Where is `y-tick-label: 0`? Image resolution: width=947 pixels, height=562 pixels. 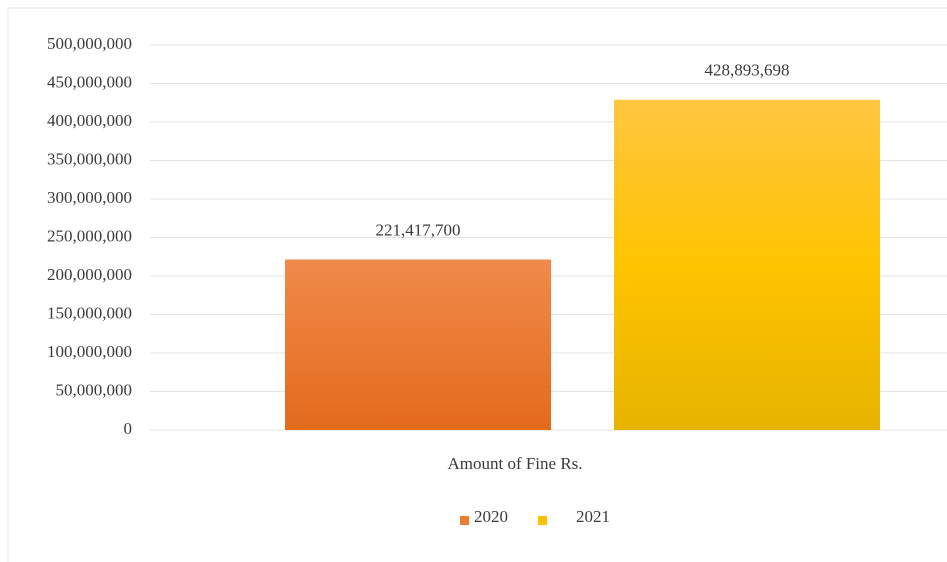 y-tick-label: 0 is located at coordinates (128, 428).